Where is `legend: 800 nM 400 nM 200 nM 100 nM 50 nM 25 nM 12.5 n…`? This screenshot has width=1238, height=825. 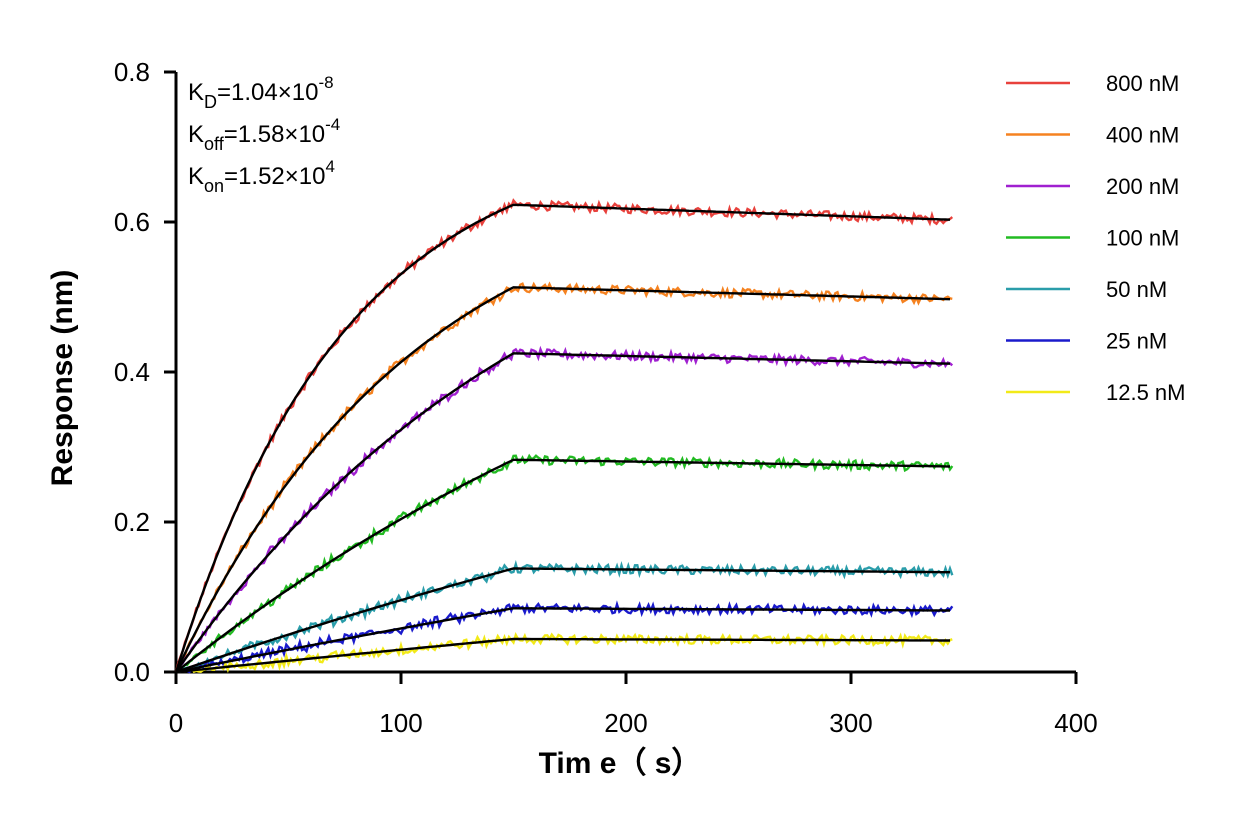 legend: 800 nM 400 nM 200 nM 100 nM 50 nM 25 nM 12.5 n… is located at coordinates (1096, 238).